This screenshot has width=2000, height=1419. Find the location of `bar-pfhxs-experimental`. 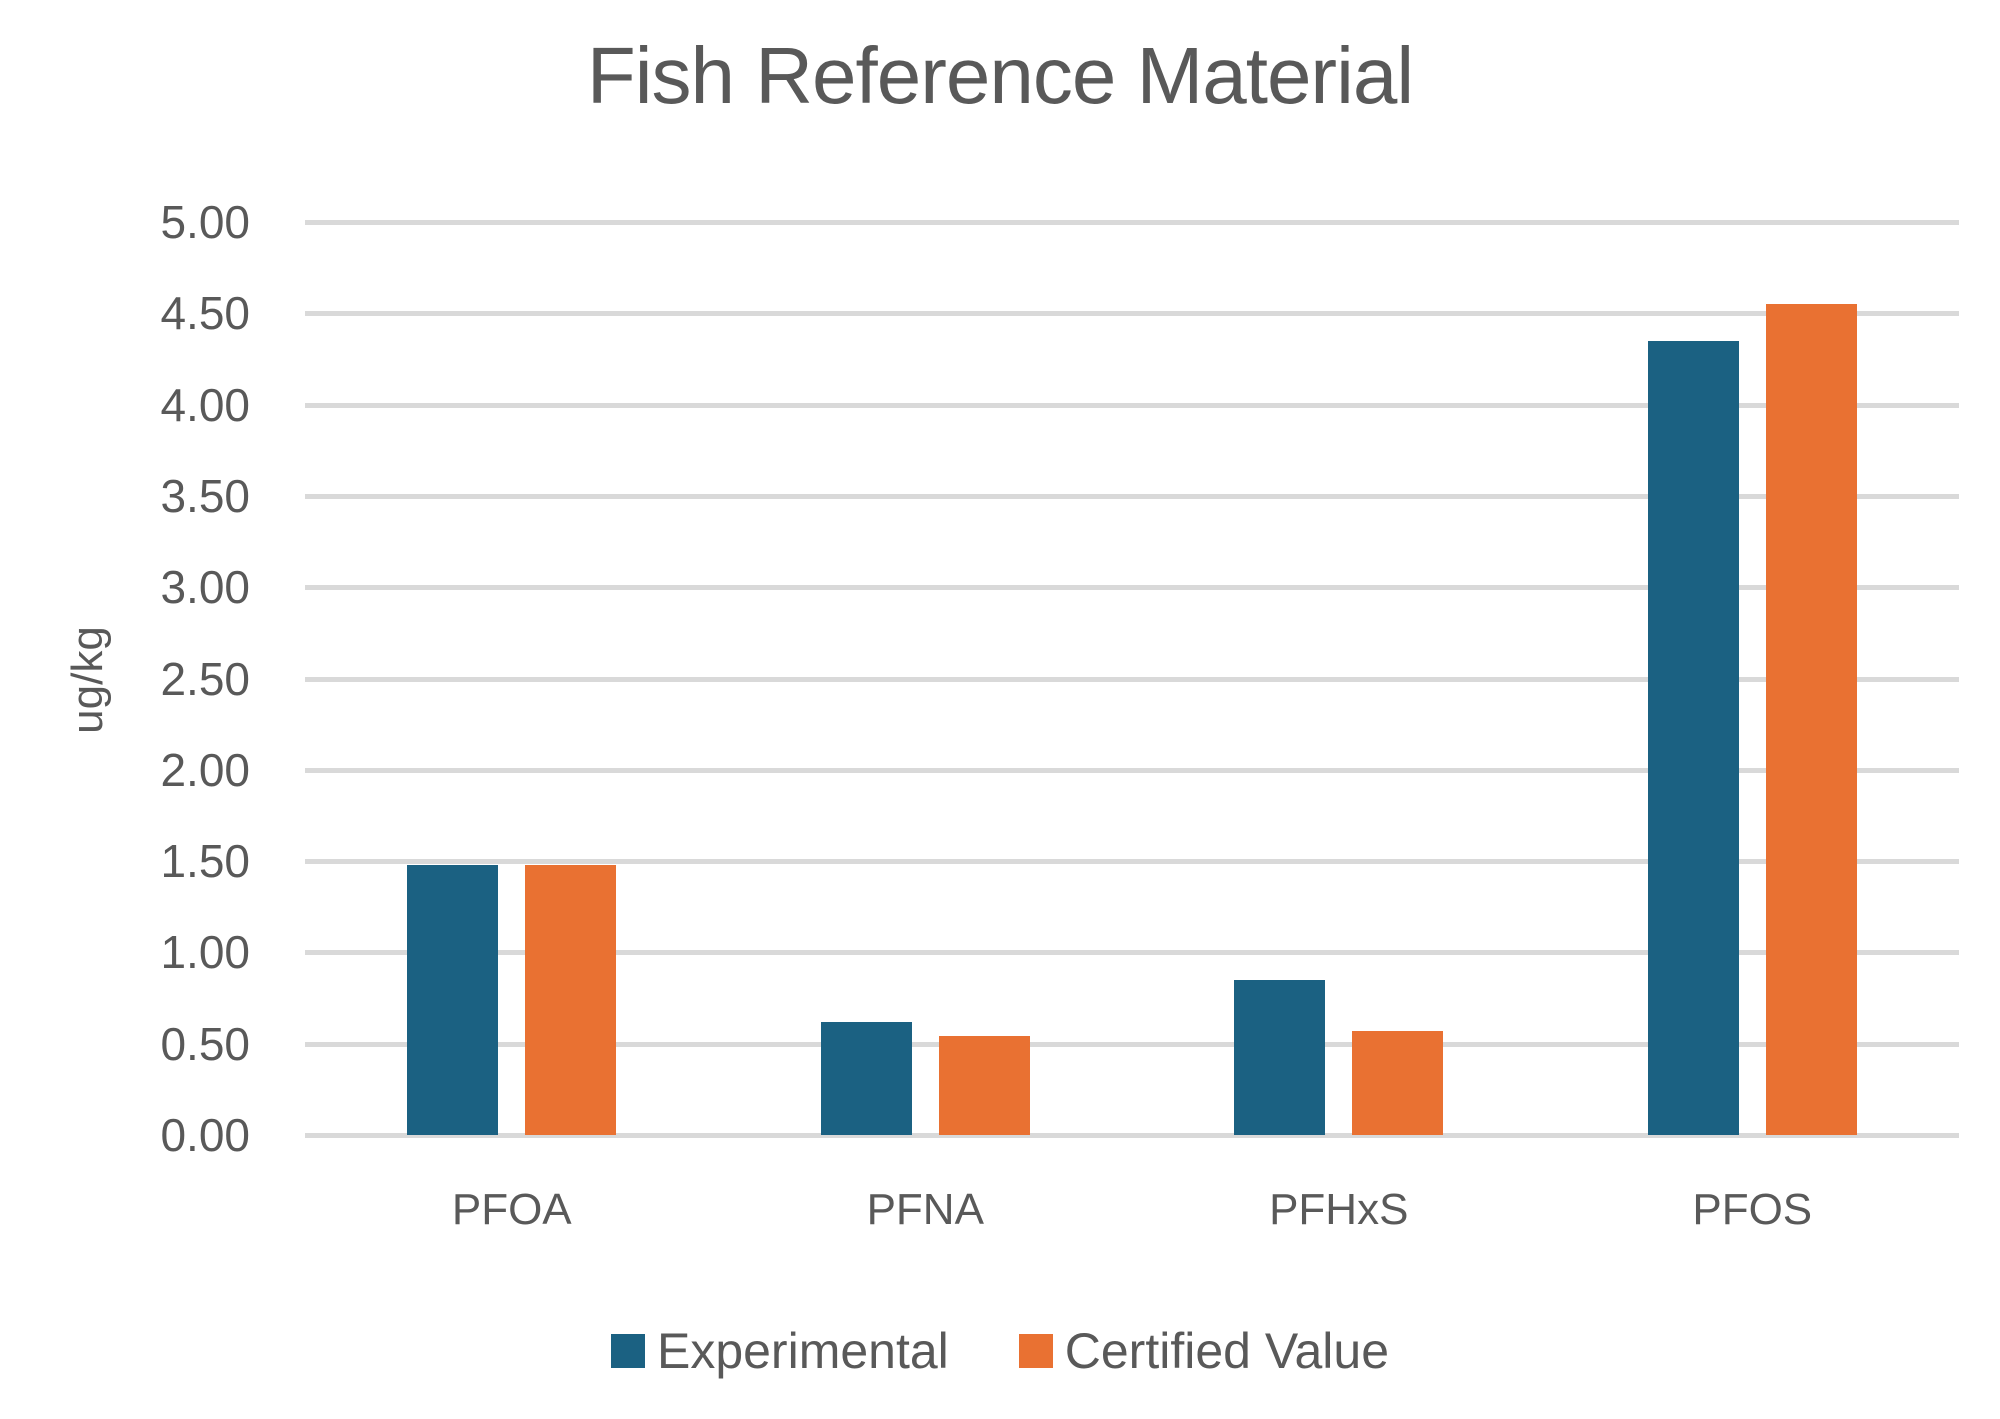

bar-pfhxs-experimental is located at coordinates (1280, 1057).